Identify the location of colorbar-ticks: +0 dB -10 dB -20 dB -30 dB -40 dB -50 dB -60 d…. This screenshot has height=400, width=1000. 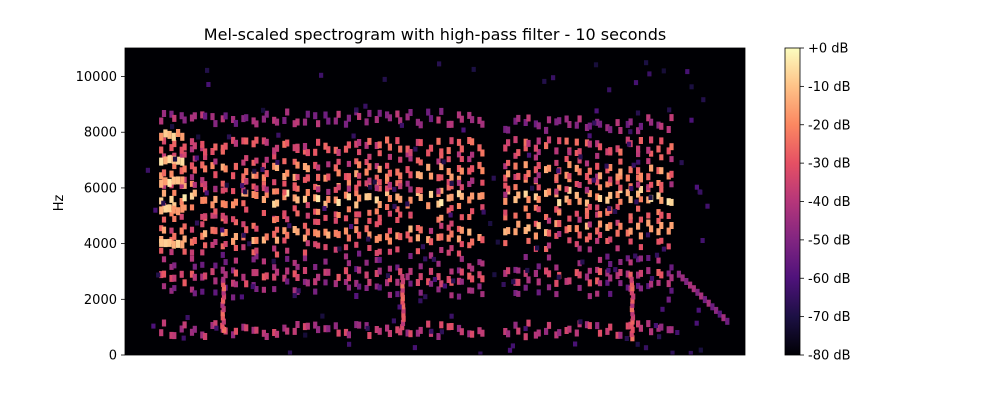
(825, 203).